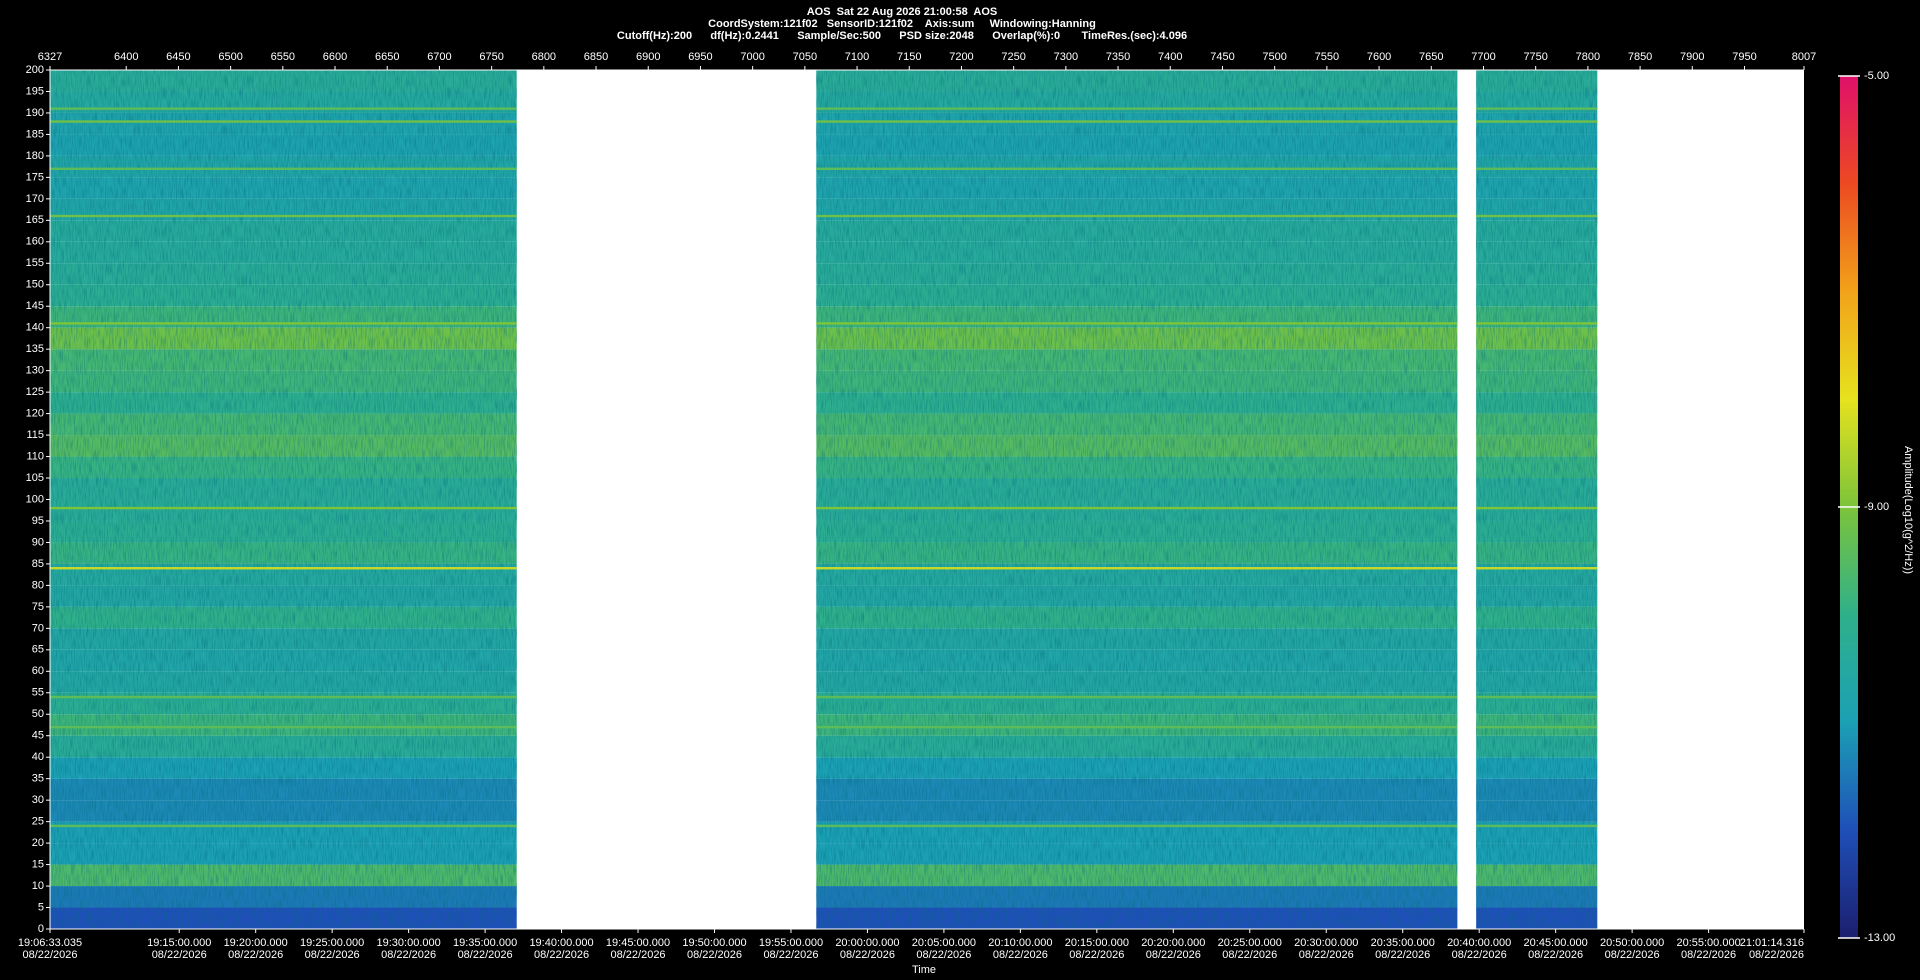  I want to click on colorbar-tick-label: -5.00, so click(1876, 76).